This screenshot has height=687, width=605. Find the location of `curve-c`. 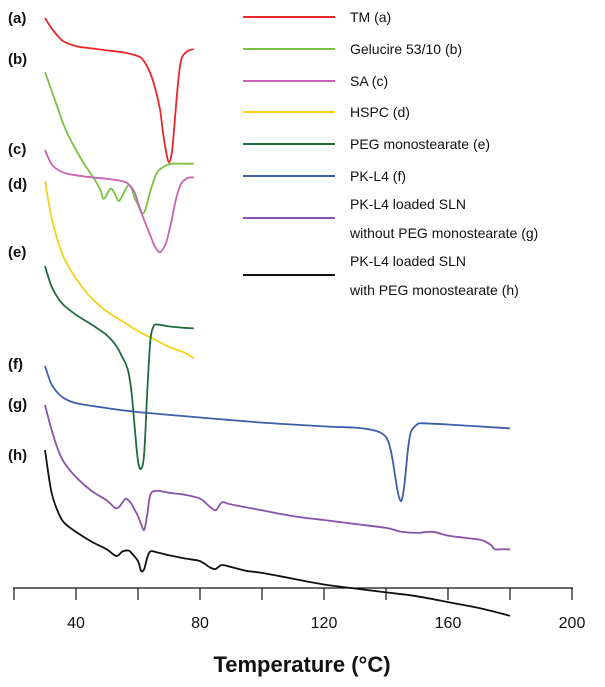

curve-c is located at coordinates (119, 201).